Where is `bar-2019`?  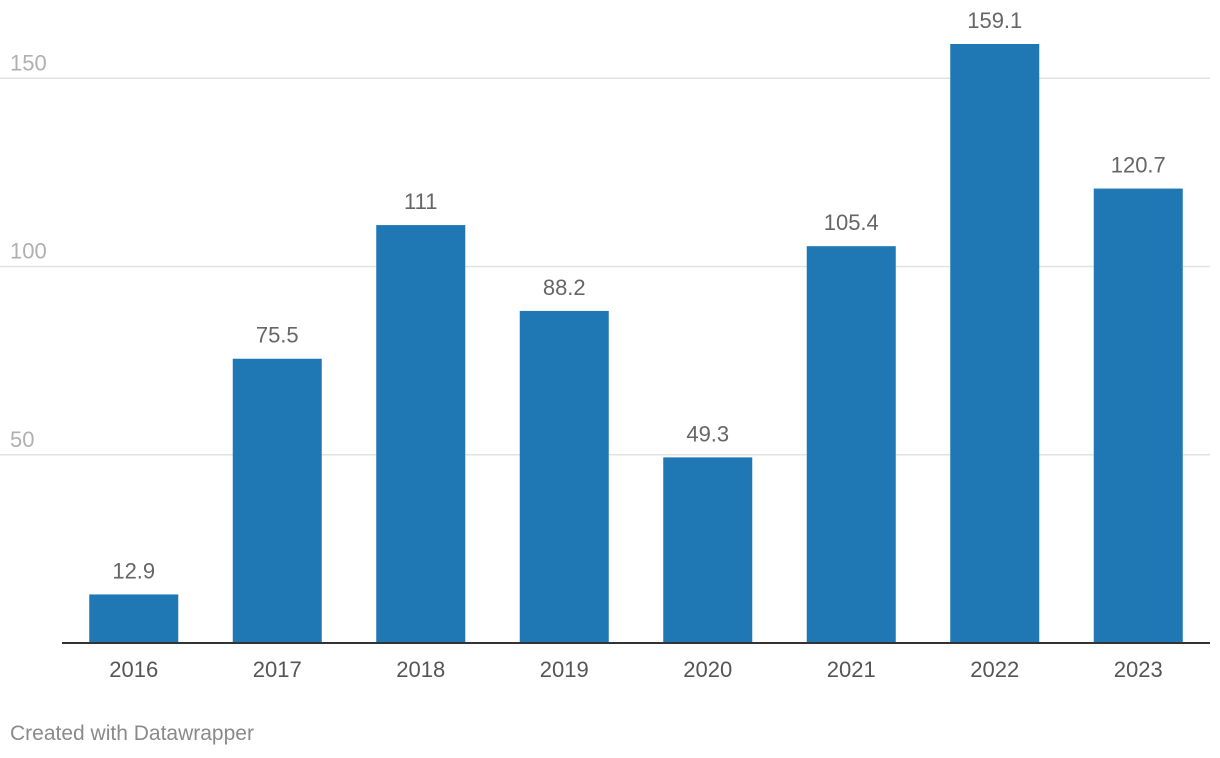 bar-2019 is located at coordinates (564, 476).